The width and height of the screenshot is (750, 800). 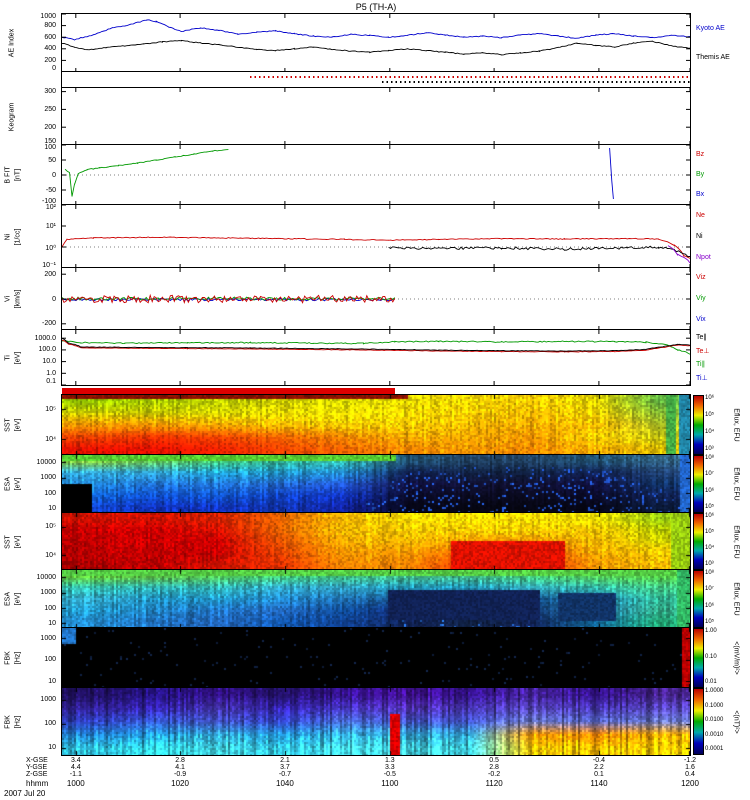 I want to click on ytick-label: 10⁵, so click(x=50, y=527).